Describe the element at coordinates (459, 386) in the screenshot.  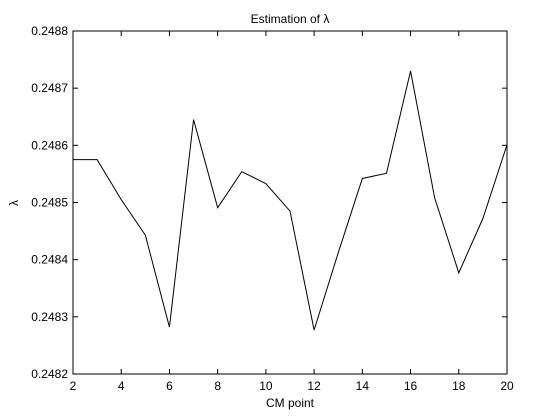
I see `x-tick-label: 18` at that location.